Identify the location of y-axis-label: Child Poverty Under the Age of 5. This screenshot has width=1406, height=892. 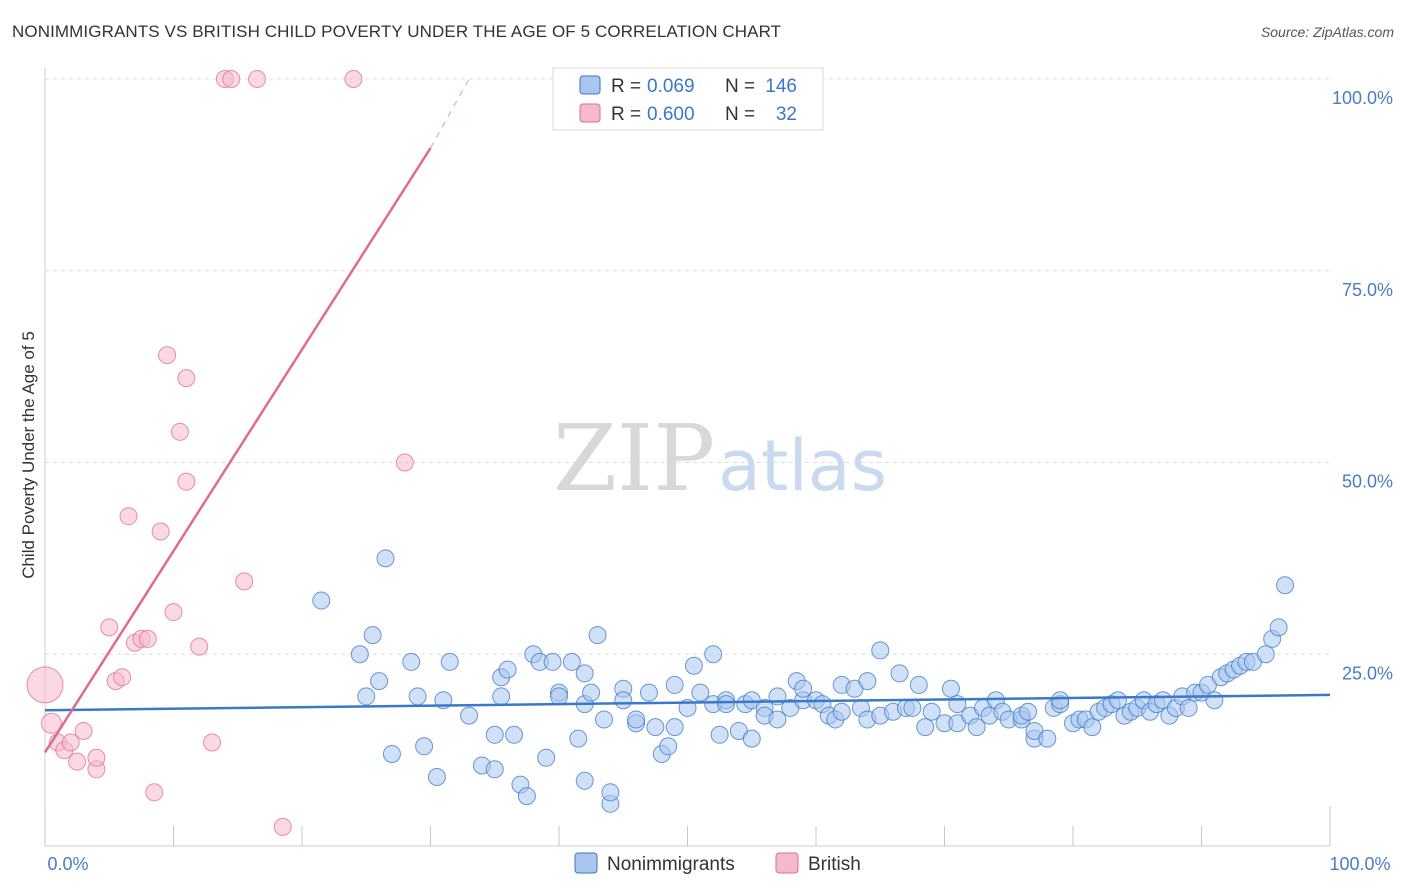
(28, 455).